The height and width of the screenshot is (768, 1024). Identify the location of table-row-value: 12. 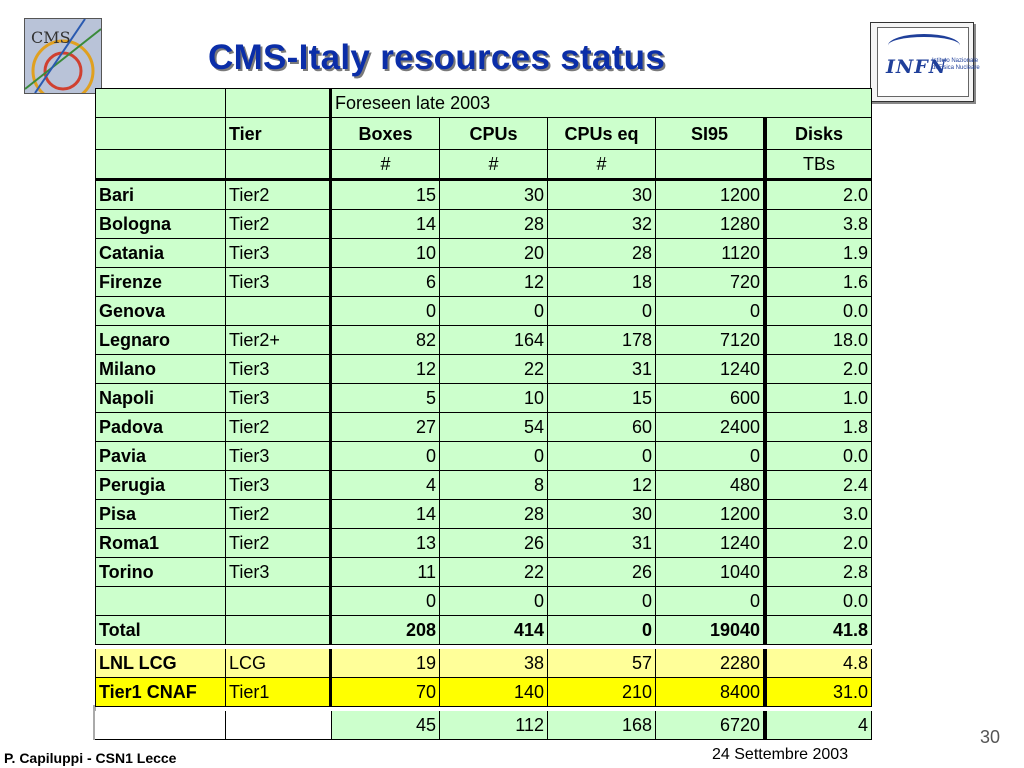
(494, 282).